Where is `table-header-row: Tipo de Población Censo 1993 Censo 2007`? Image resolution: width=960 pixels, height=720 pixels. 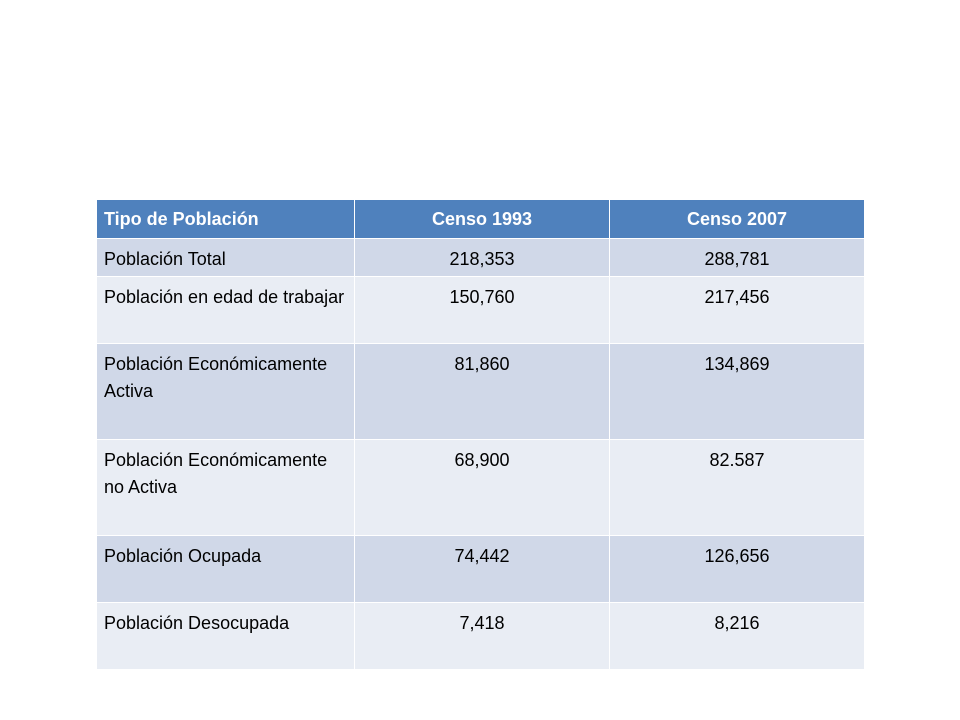 table-header-row: Tipo de Población Censo 1993 Censo 2007 is located at coordinates (480, 219).